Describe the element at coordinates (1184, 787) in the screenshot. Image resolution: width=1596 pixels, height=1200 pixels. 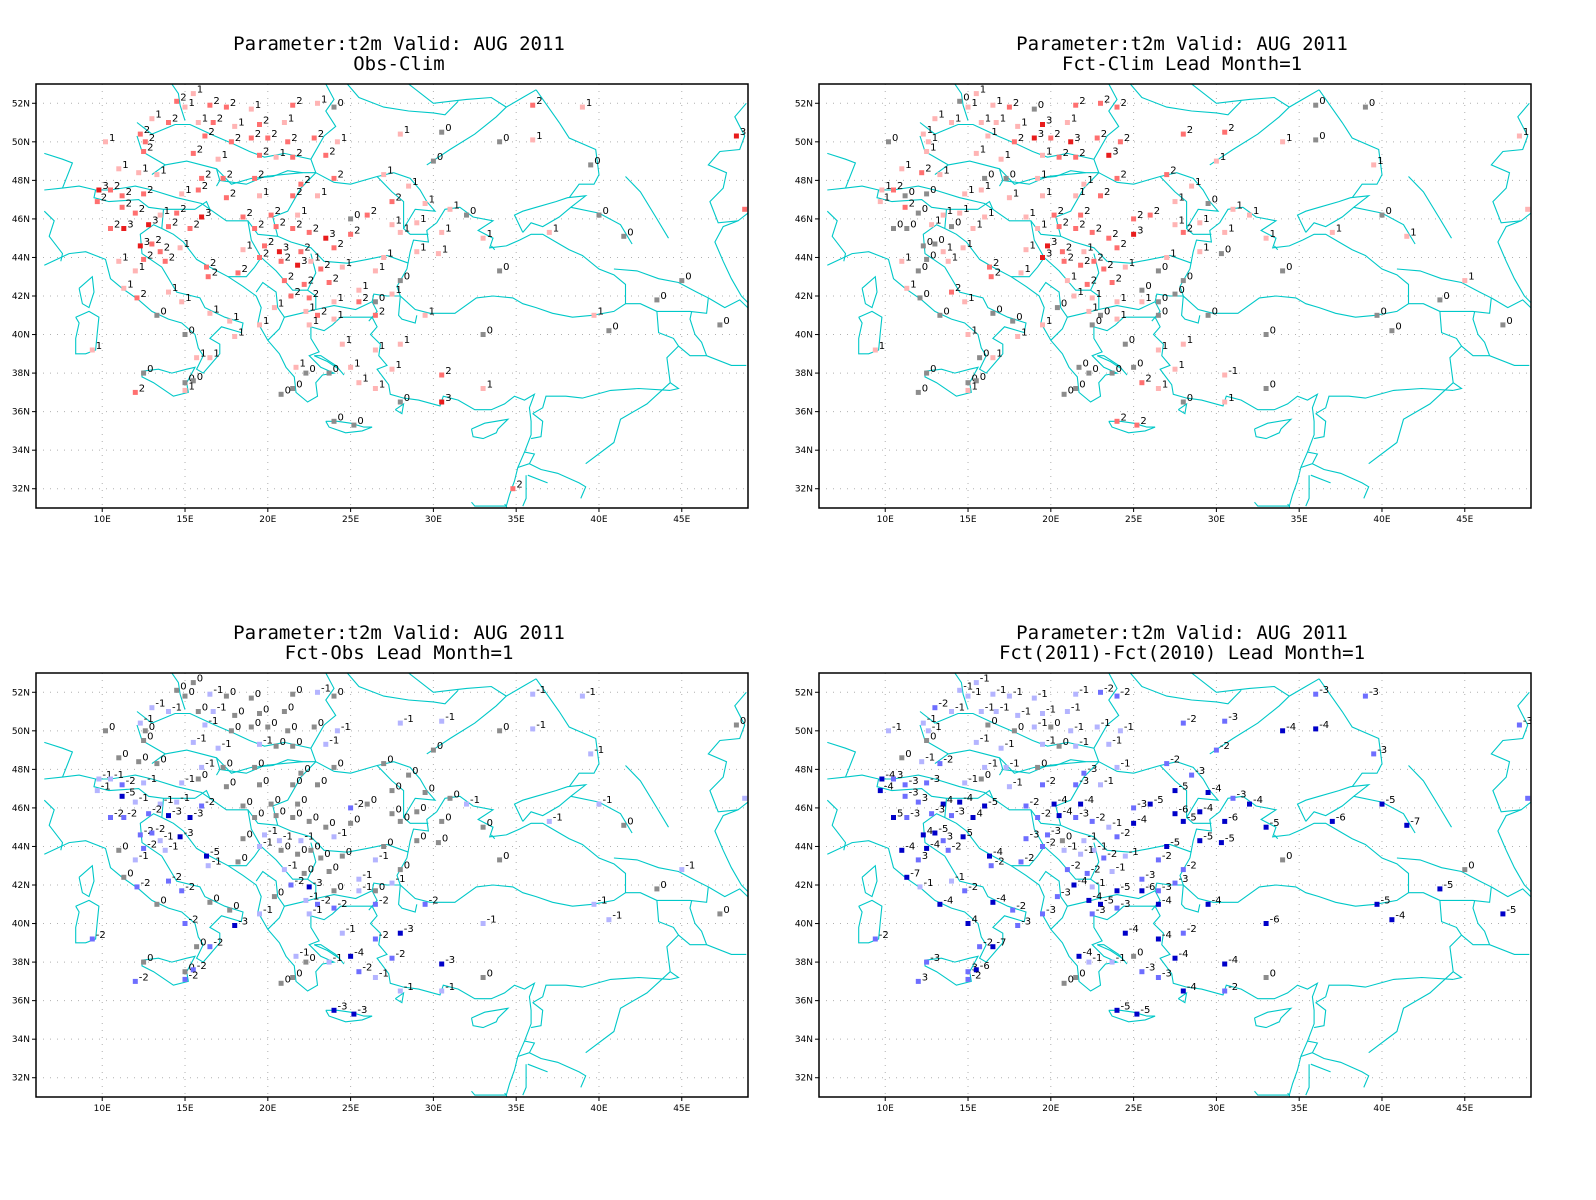
I see `station-value: -5` at that location.